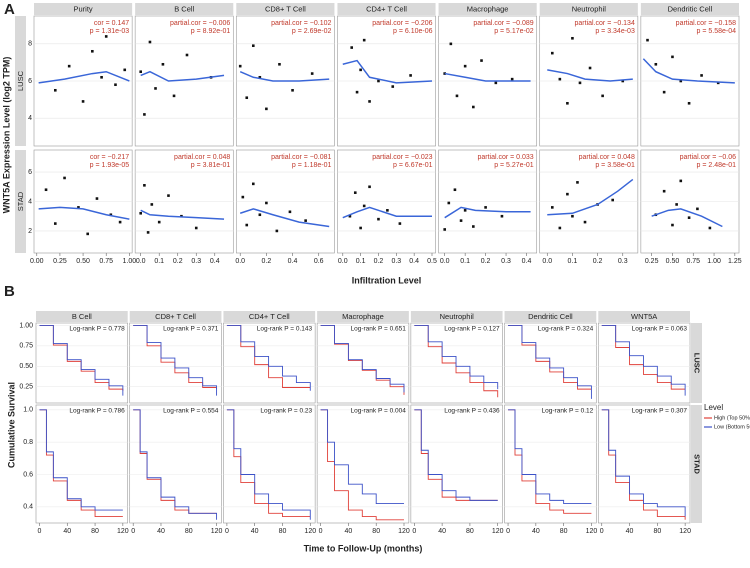 The width and height of the screenshot is (750, 568). Describe the element at coordinates (97, 329) in the screenshot. I see `log-rank: Log-rank P = 0.778` at that location.